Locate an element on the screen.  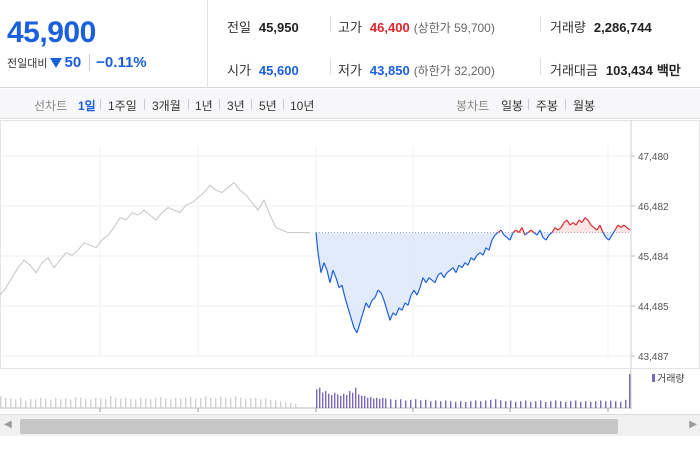
chart-scrollbar: ◀ ▶ is located at coordinates (350, 425).